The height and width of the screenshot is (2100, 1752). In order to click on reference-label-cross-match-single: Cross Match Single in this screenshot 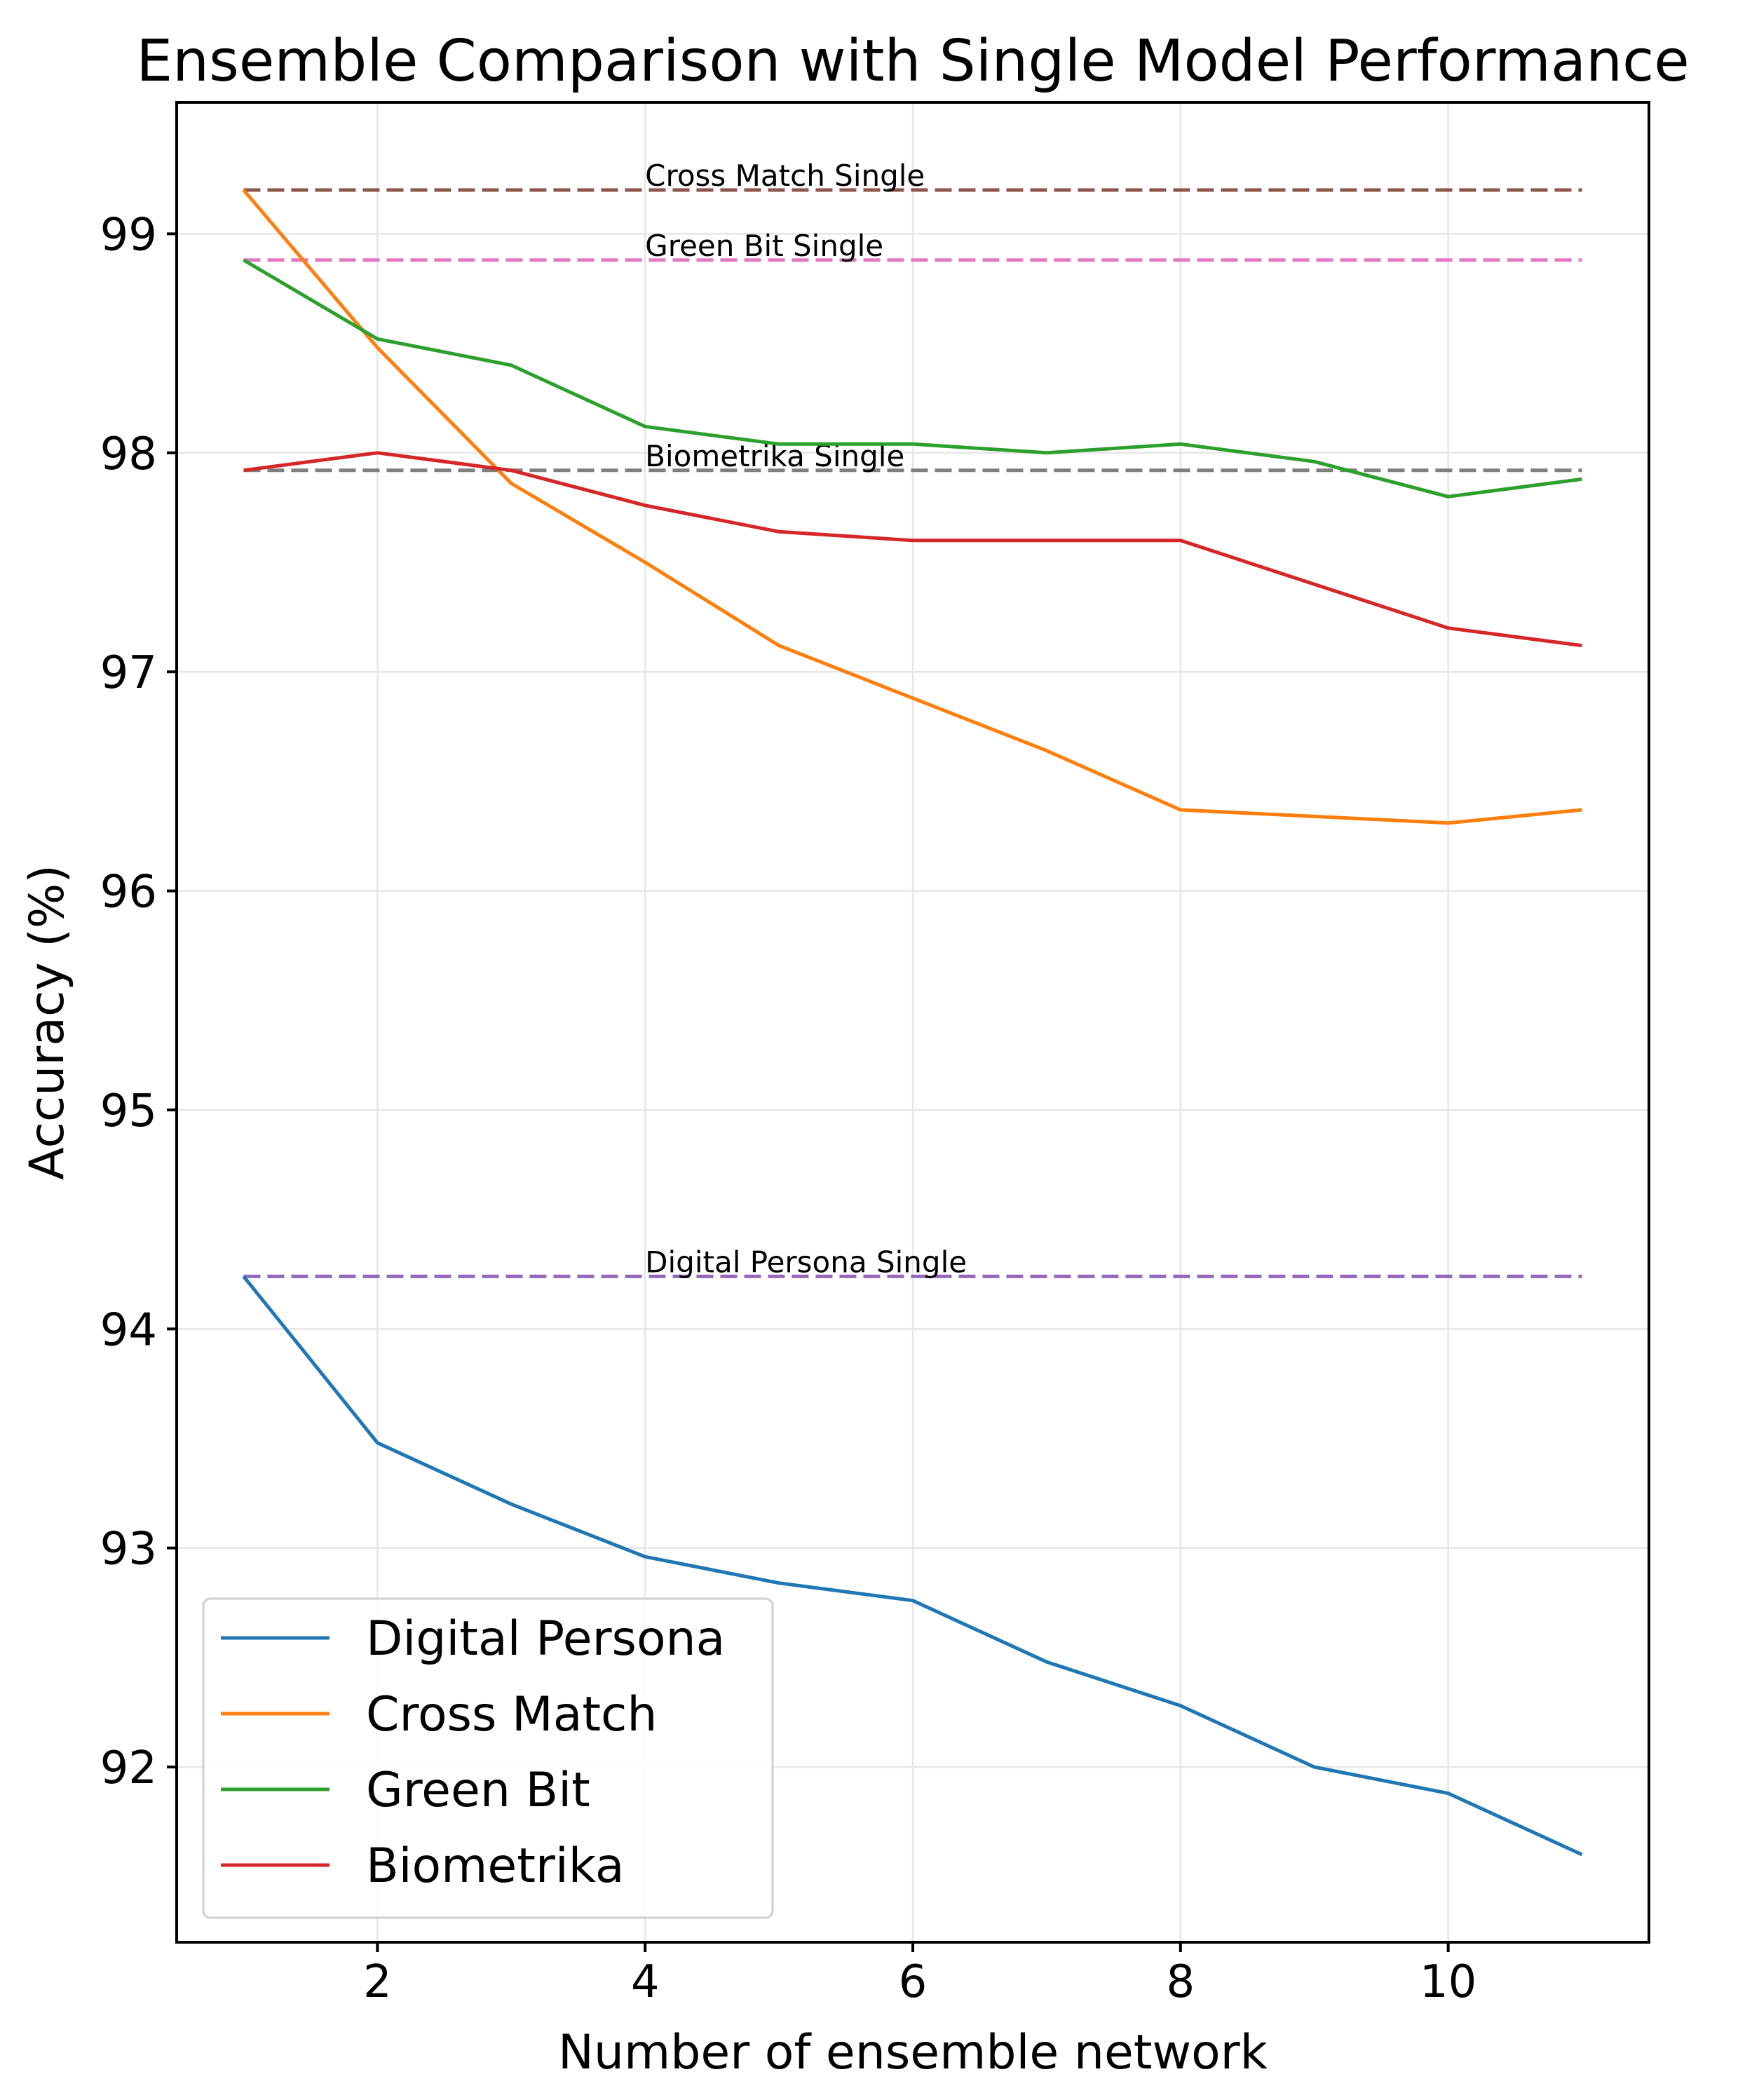, I will do `click(785, 175)`.